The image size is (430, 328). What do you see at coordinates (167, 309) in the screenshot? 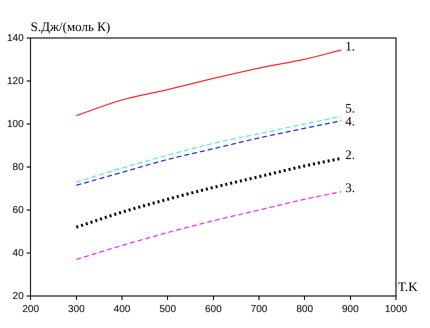
I see `x-tick-label: 500` at bounding box center [167, 309].